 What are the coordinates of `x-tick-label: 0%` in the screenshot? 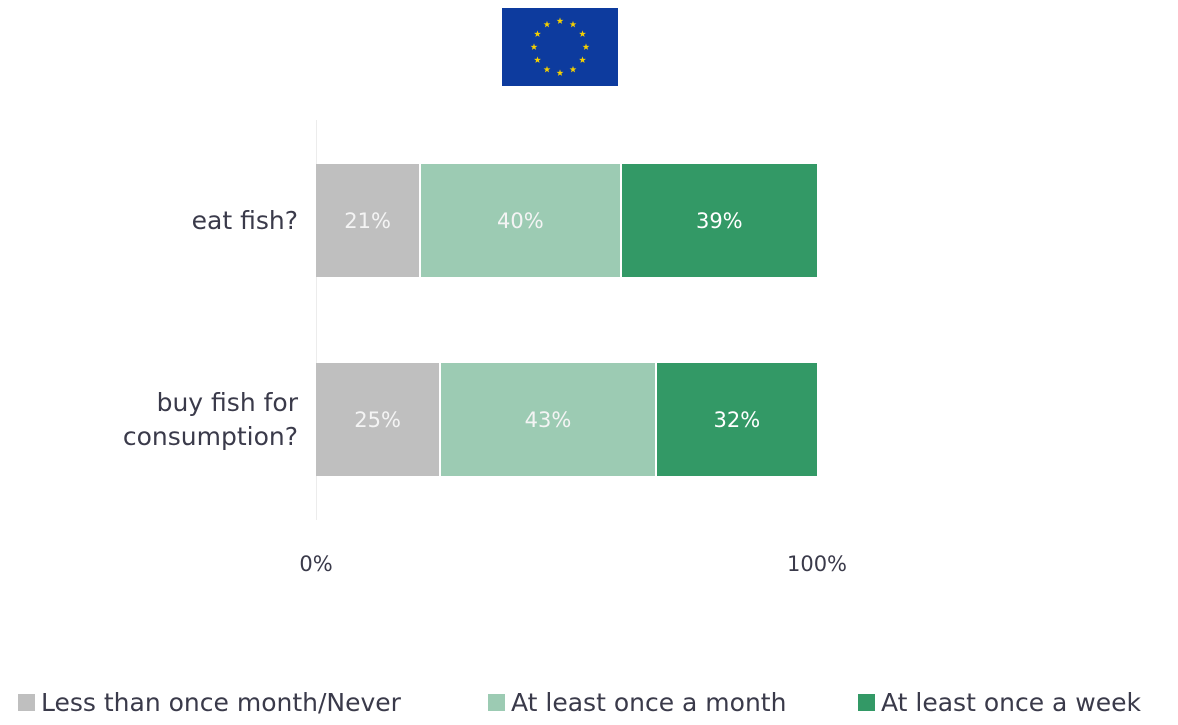 It's located at (316, 564).